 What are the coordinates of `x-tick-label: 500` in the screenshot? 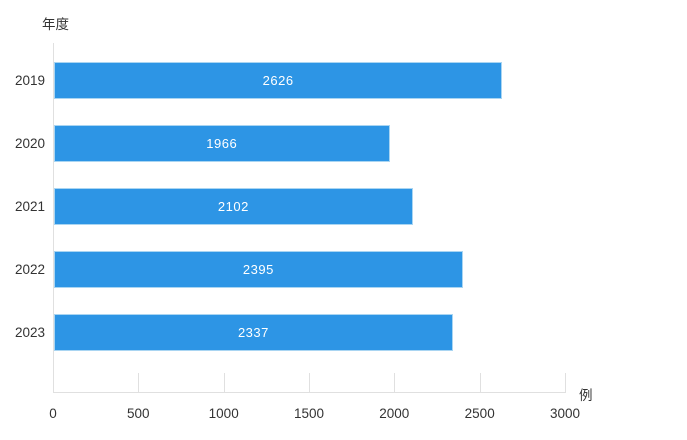 It's located at (138, 413).